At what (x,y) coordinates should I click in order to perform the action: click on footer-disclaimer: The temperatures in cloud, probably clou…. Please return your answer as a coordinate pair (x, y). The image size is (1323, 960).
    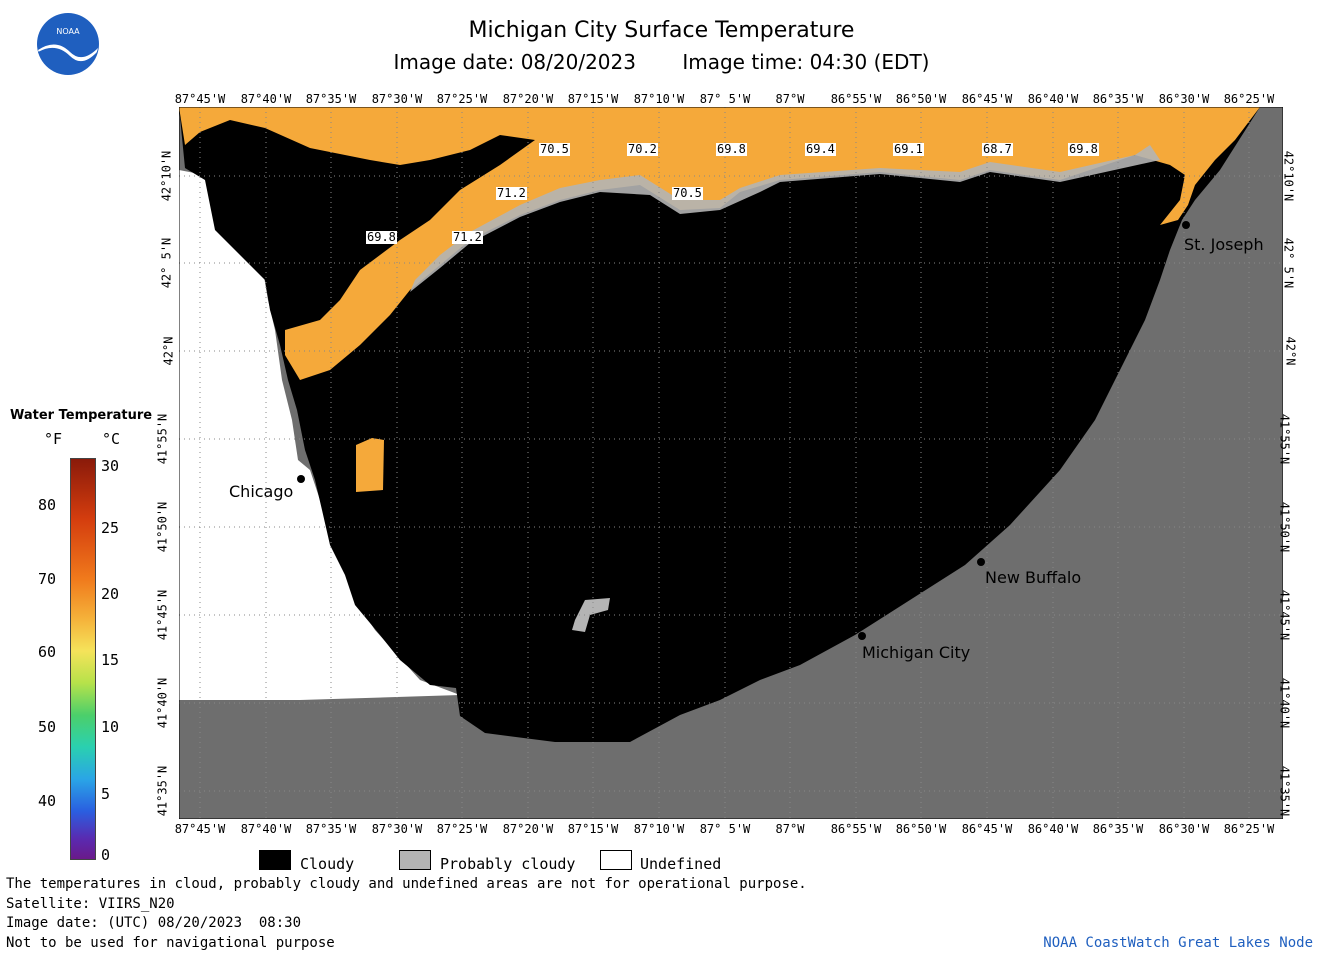
    Looking at the image, I should click on (406, 884).